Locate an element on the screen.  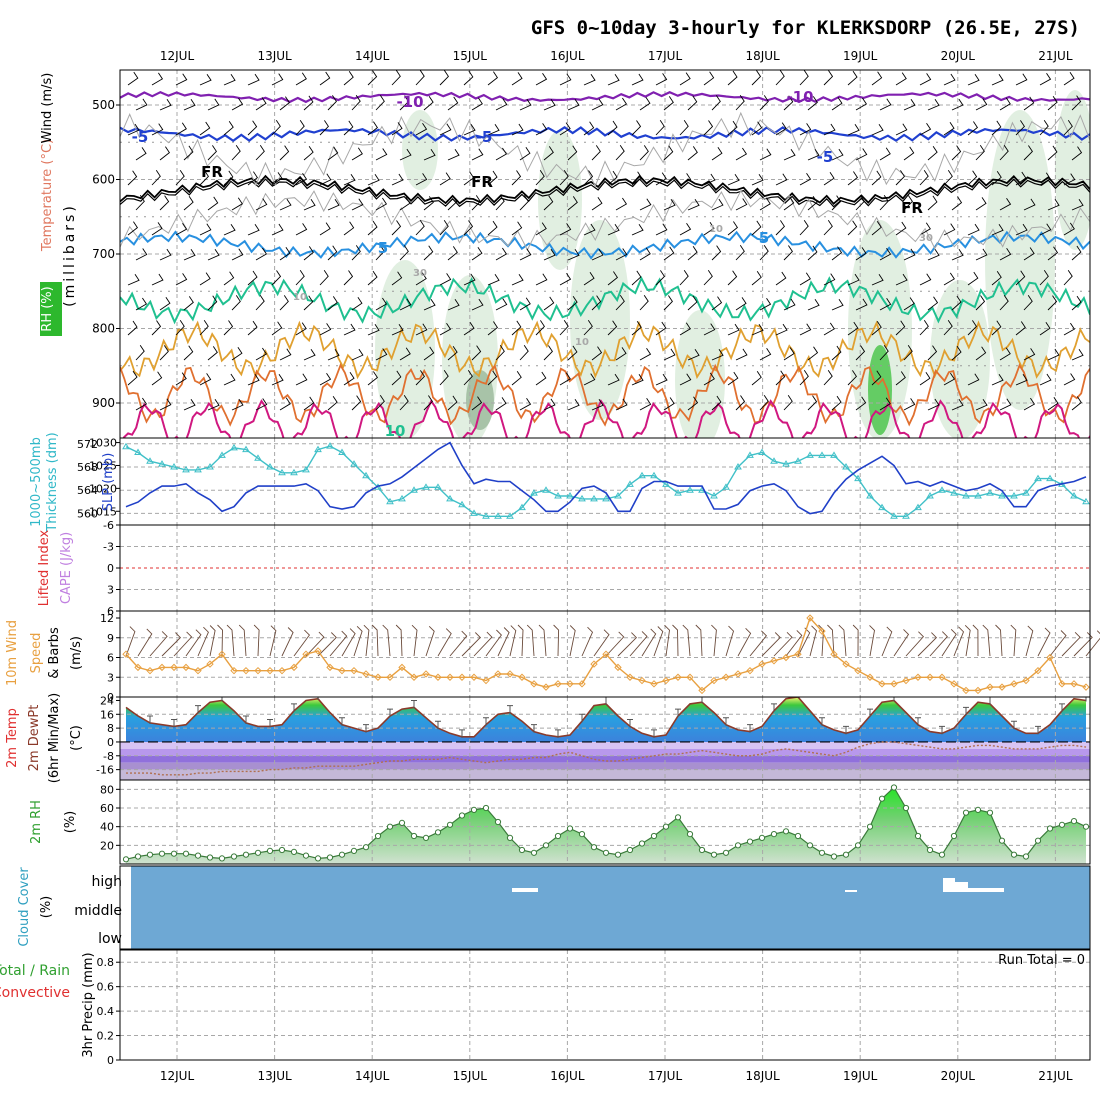
contour-label: -5 is located at coordinates (825, 157).